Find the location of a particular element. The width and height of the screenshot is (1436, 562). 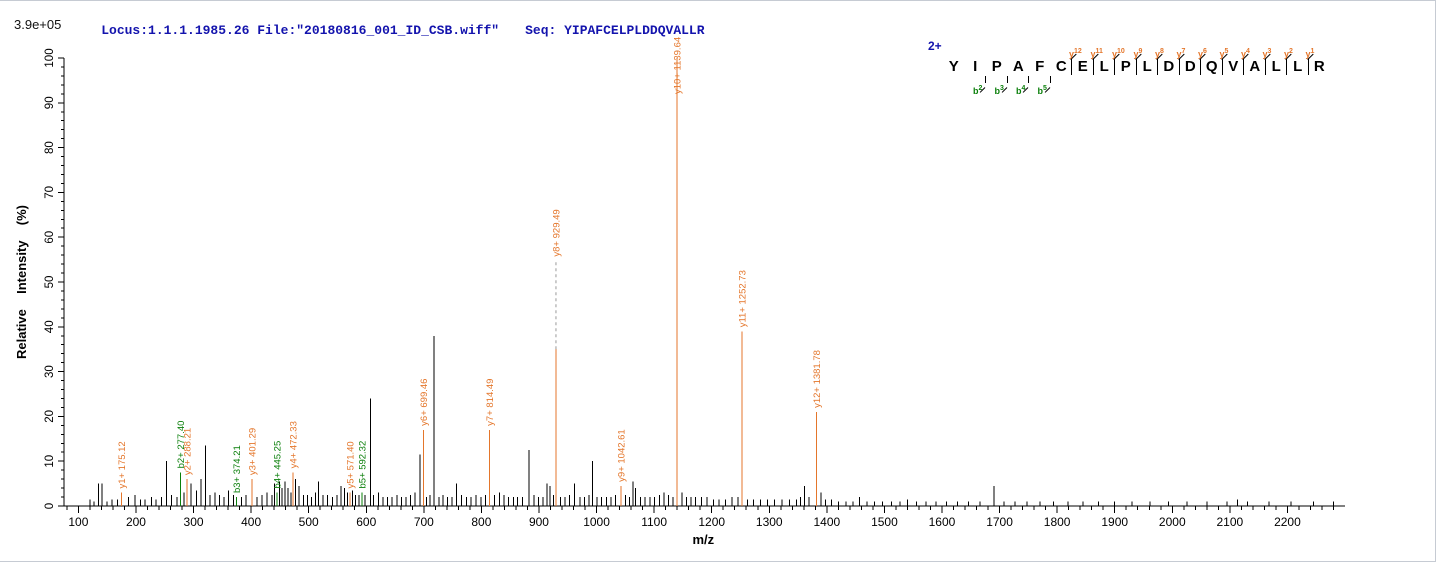

y-ion-label: y1 is located at coordinates (1310, 53).